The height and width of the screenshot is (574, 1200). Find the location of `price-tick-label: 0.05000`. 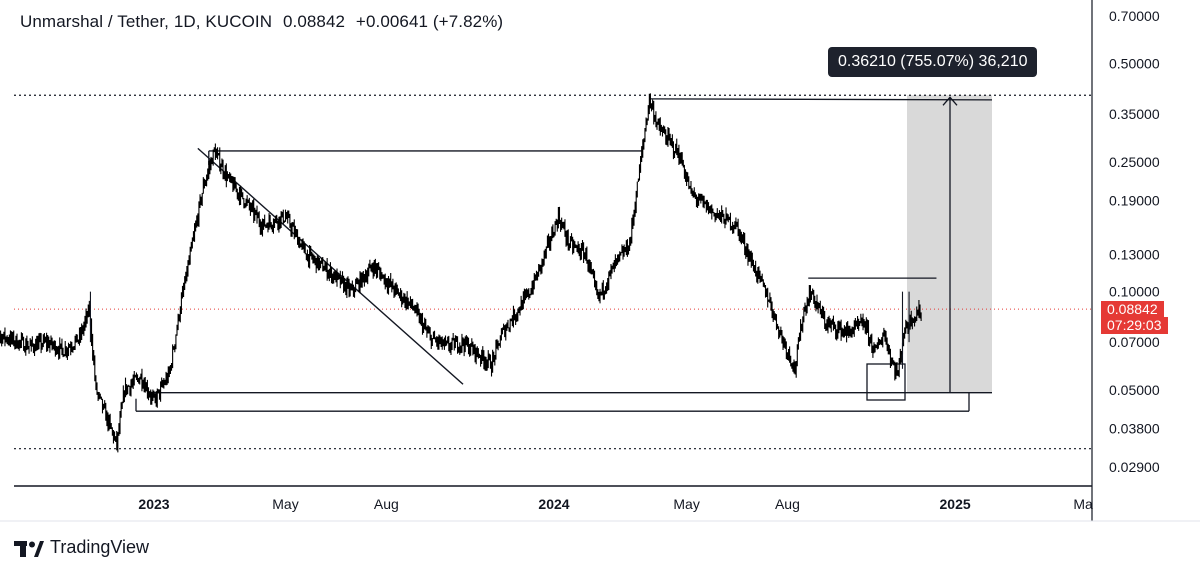

price-tick-label: 0.05000 is located at coordinates (1134, 390).